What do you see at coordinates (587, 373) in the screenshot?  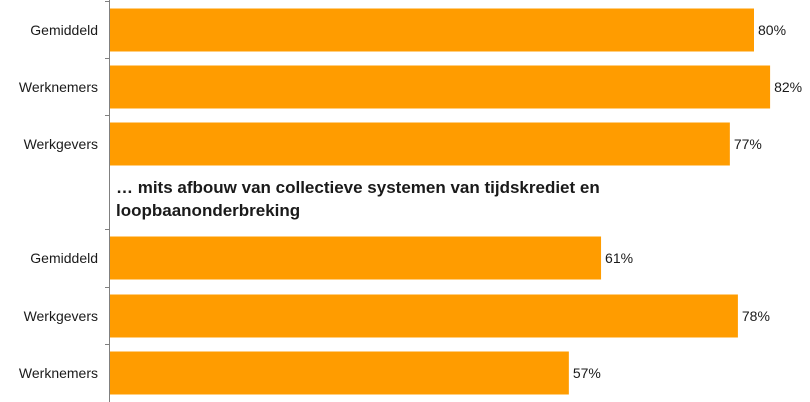 I see `value-label: 57%` at bounding box center [587, 373].